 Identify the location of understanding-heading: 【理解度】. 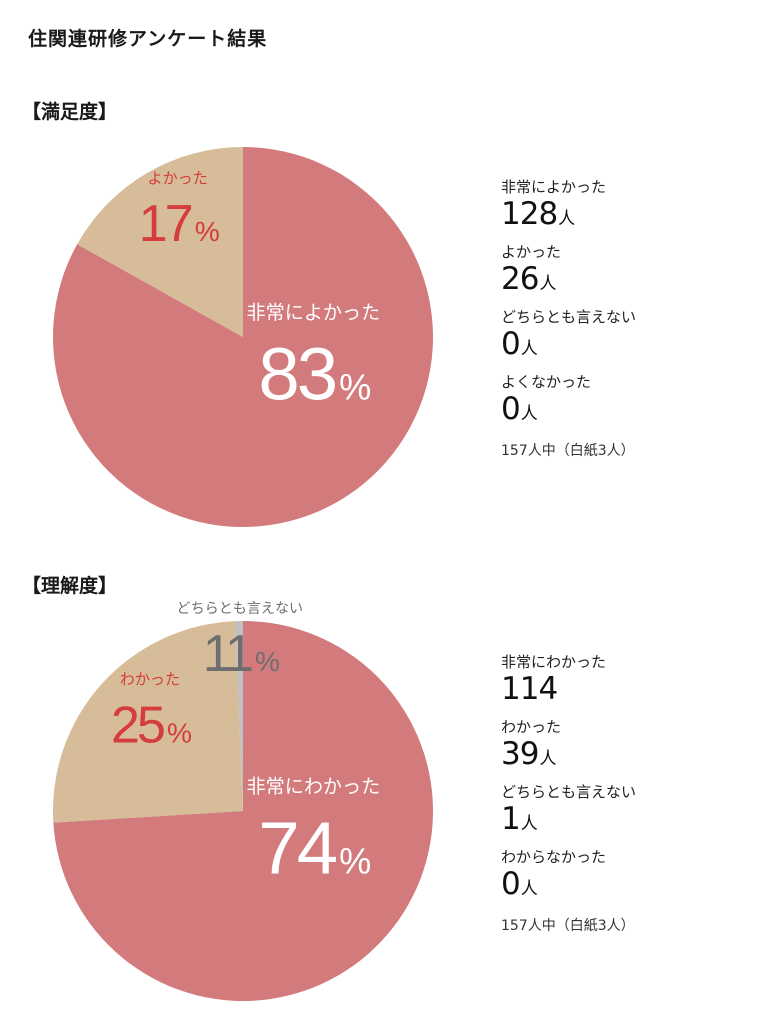
(70, 586).